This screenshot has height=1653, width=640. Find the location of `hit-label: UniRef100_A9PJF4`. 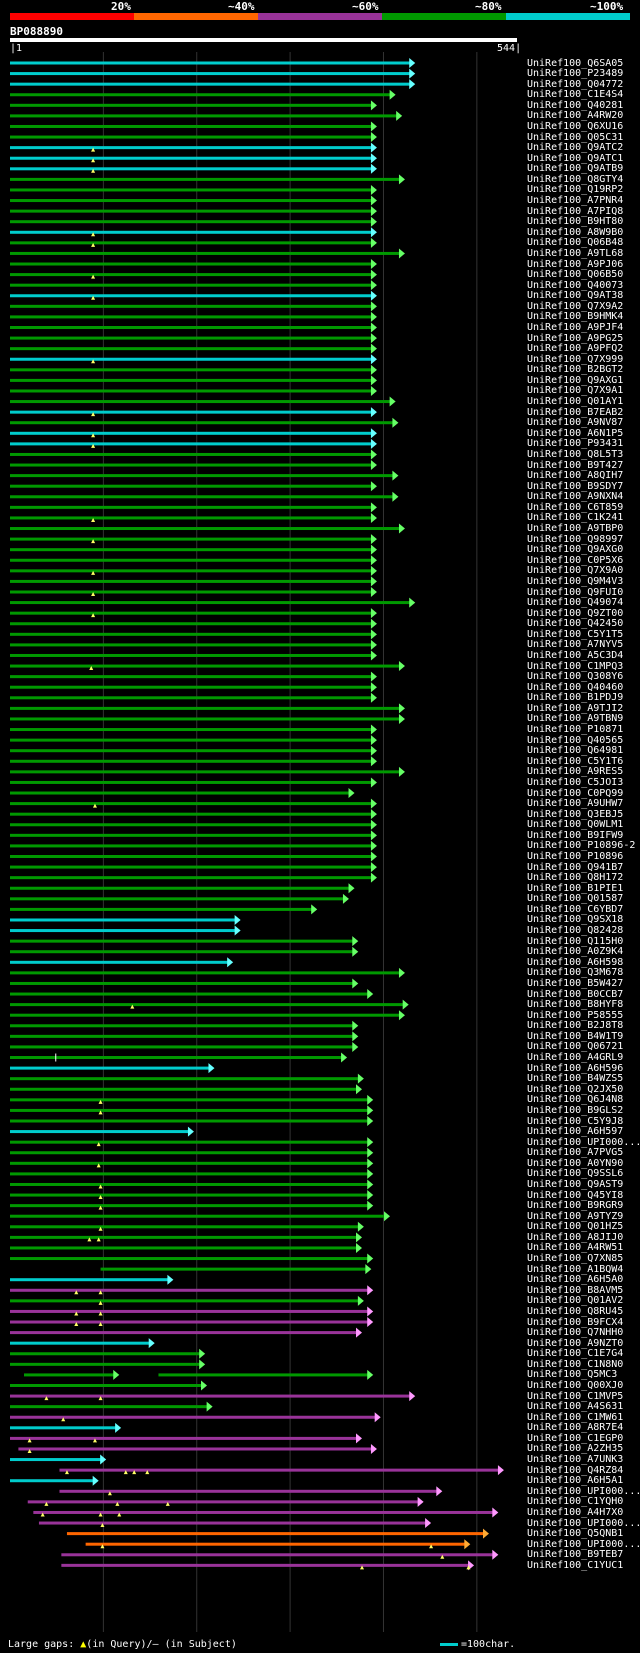

hit-label: UniRef100_A9PJF4 is located at coordinates (575, 327).